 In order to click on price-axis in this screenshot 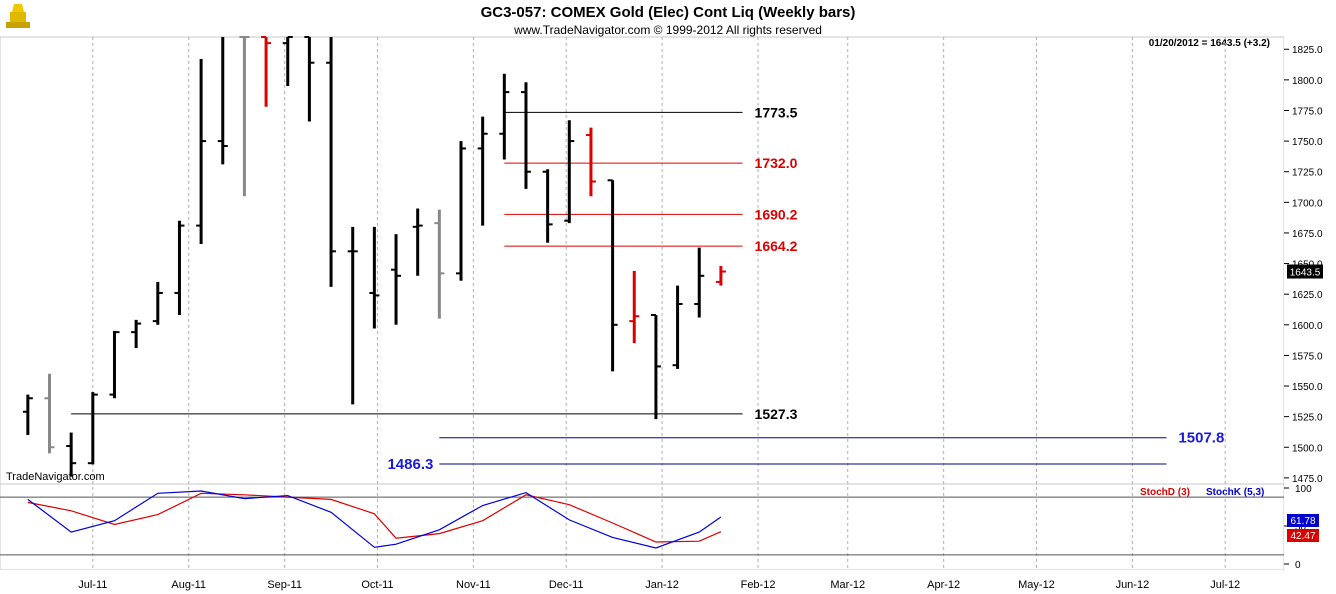, I will do `click(1310, 260)`.